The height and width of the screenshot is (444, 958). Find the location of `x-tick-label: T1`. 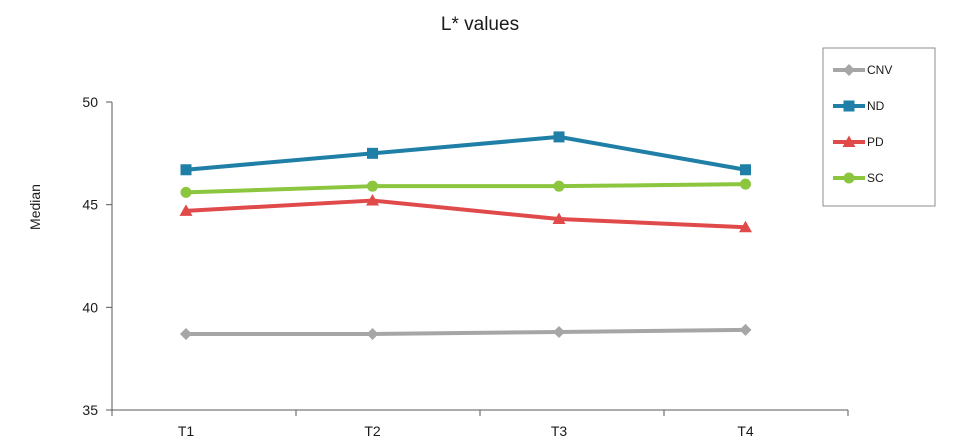

x-tick-label: T1 is located at coordinates (186, 431).